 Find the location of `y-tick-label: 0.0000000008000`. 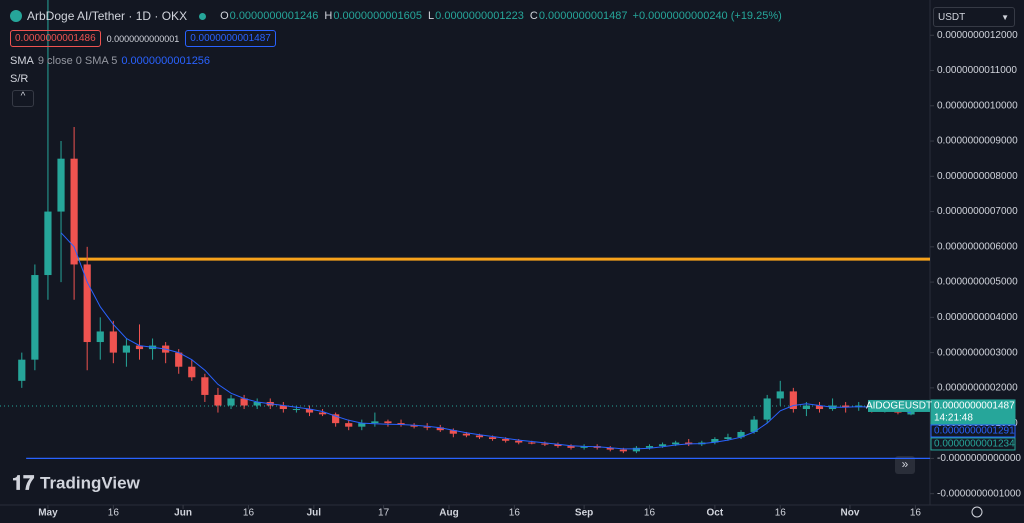

y-tick-label: 0.0000000008000 is located at coordinates (977, 176).